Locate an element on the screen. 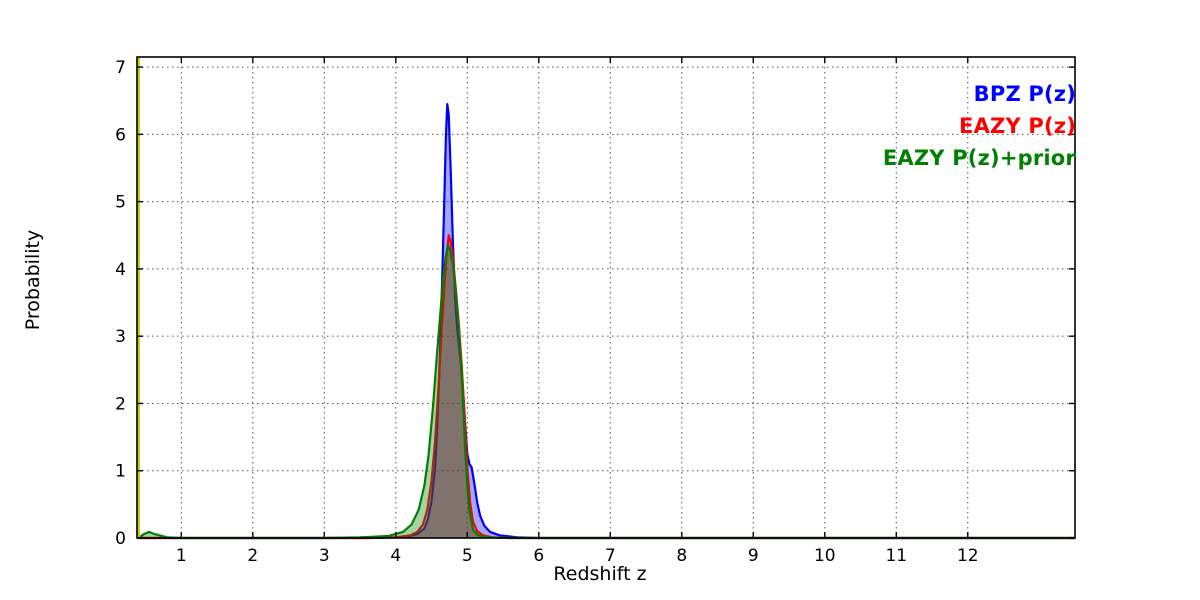  x-tick-label: 6 is located at coordinates (538, 556).